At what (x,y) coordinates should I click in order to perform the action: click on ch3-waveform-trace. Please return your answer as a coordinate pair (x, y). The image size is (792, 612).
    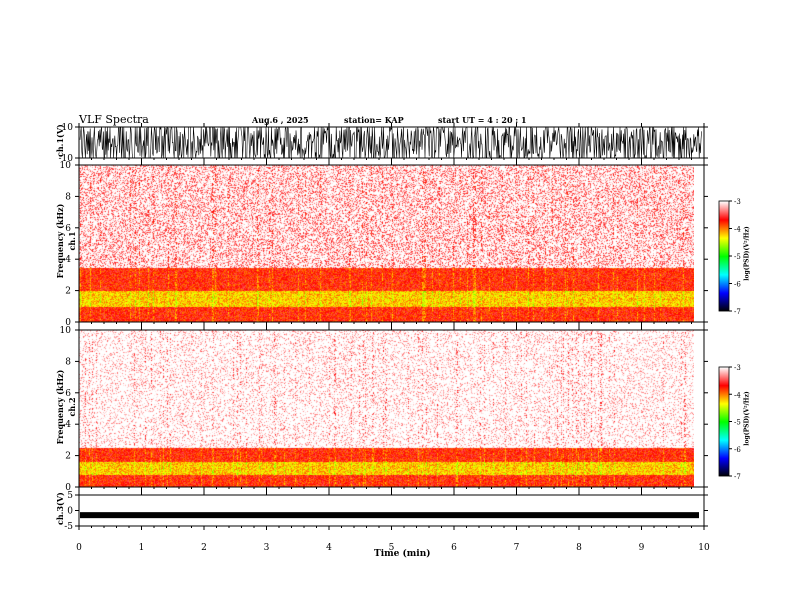
    Looking at the image, I should click on (389, 515).